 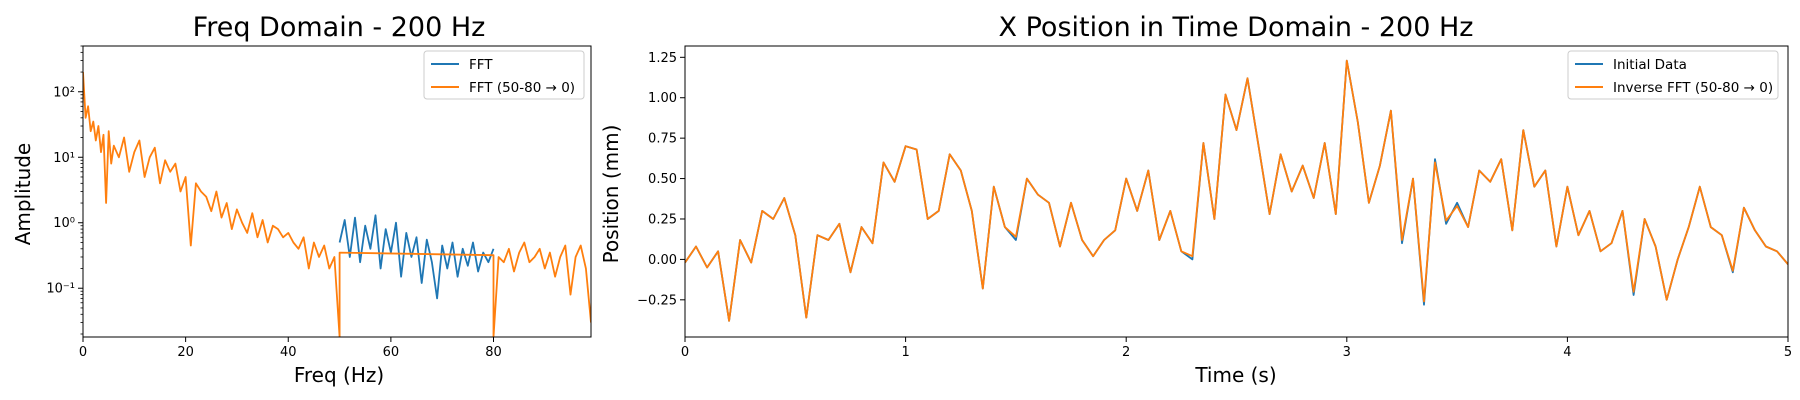 I want to click on freq-x-axis-label: Freq (Hz), so click(x=339, y=375).